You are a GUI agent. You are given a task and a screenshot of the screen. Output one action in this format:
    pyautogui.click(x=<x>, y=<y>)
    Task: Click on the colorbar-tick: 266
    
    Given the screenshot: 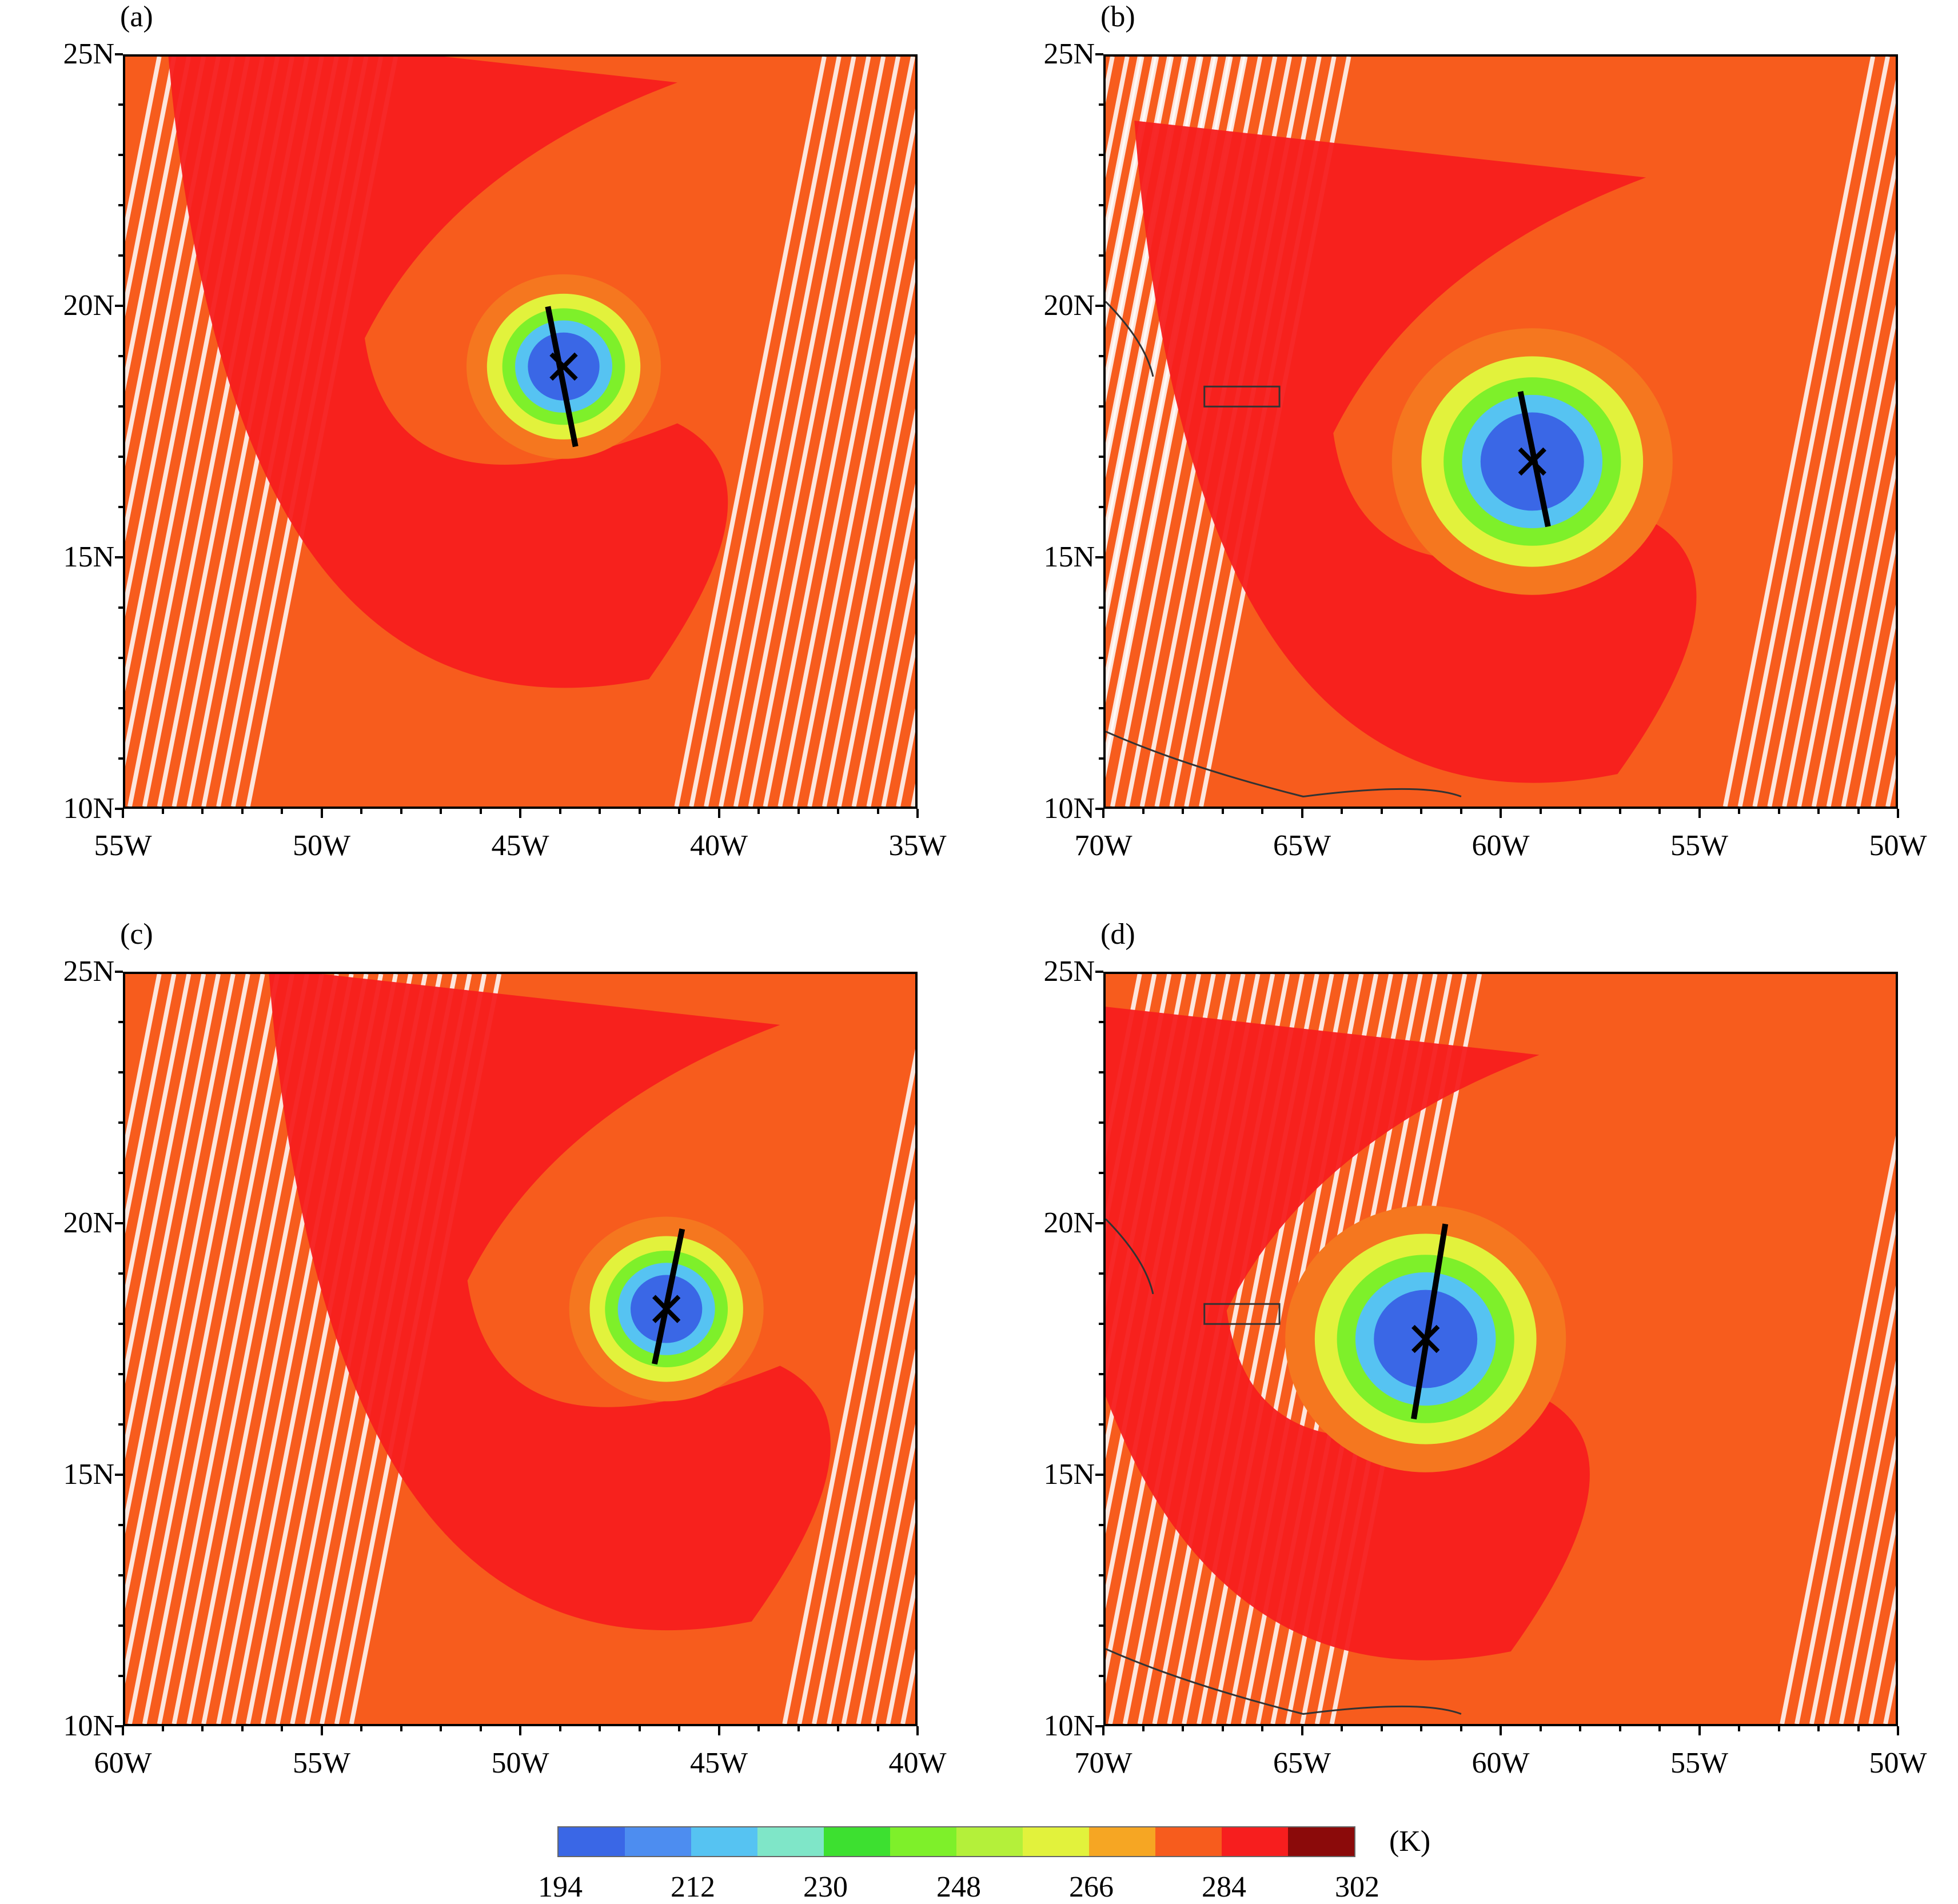 What is the action you would take?
    pyautogui.click(x=1091, y=1887)
    